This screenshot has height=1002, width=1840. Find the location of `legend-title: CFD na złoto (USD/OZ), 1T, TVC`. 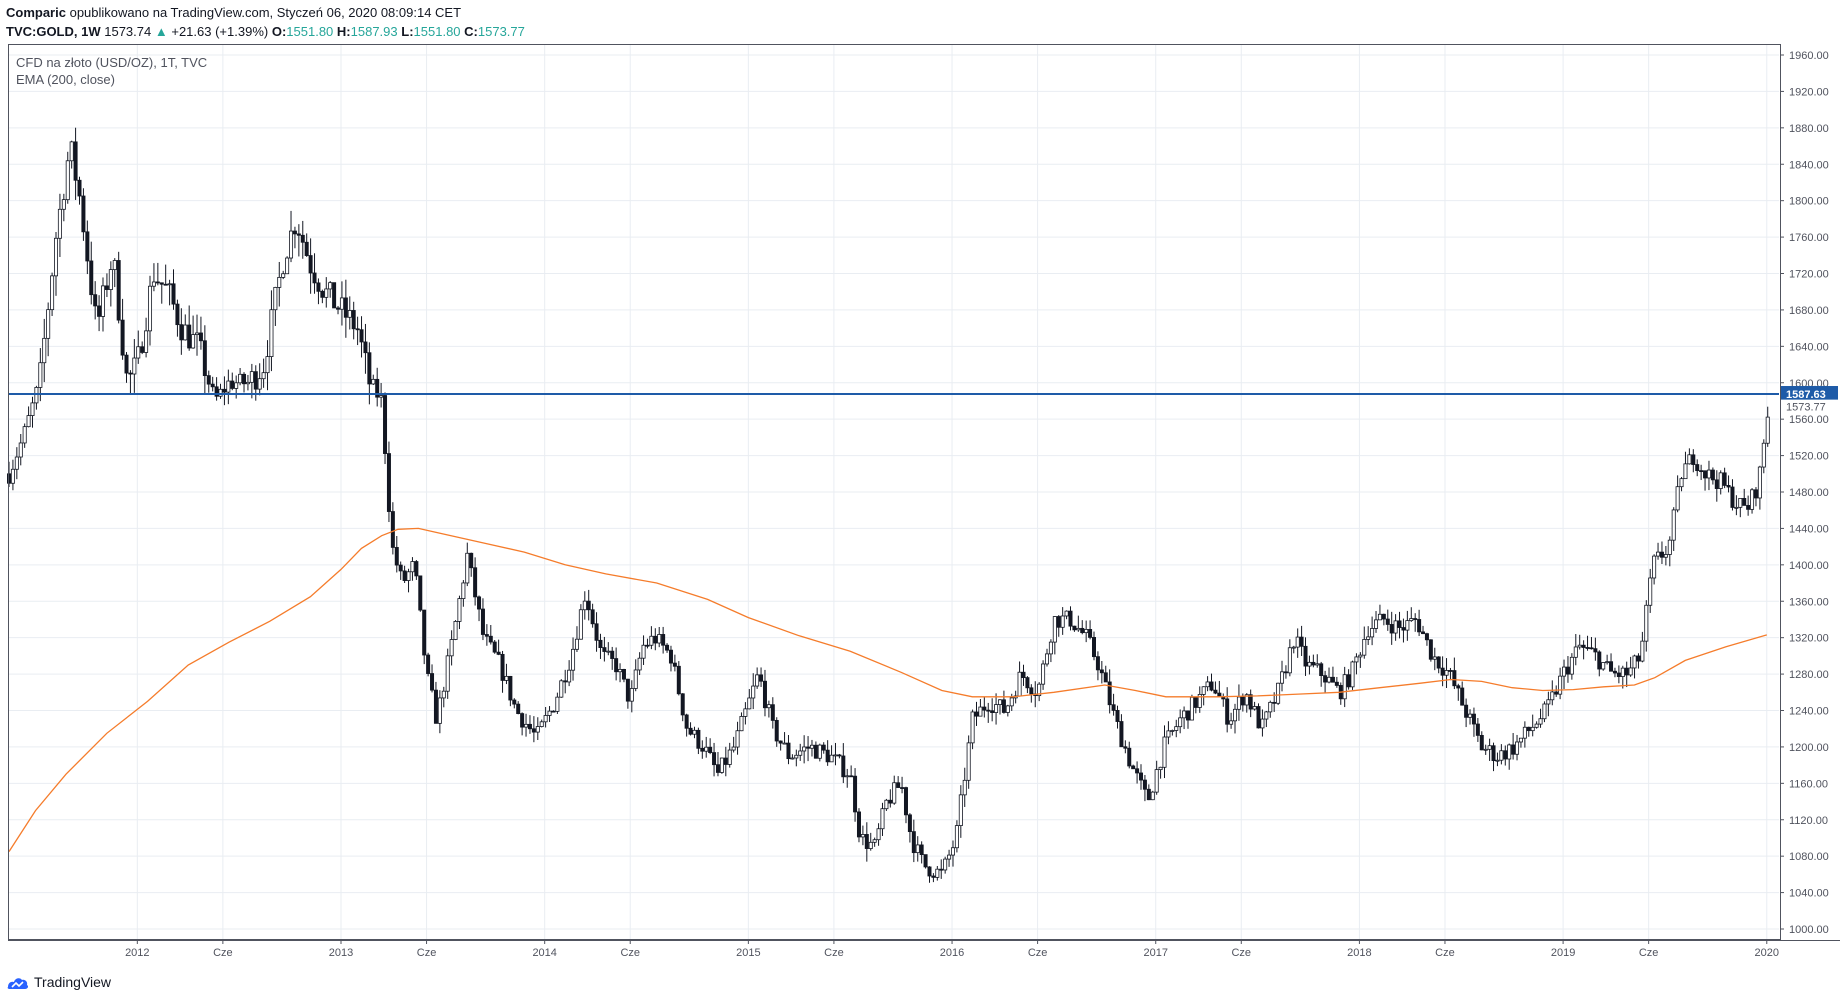

legend-title: CFD na złoto (USD/OZ), 1T, TVC is located at coordinates (112, 62).